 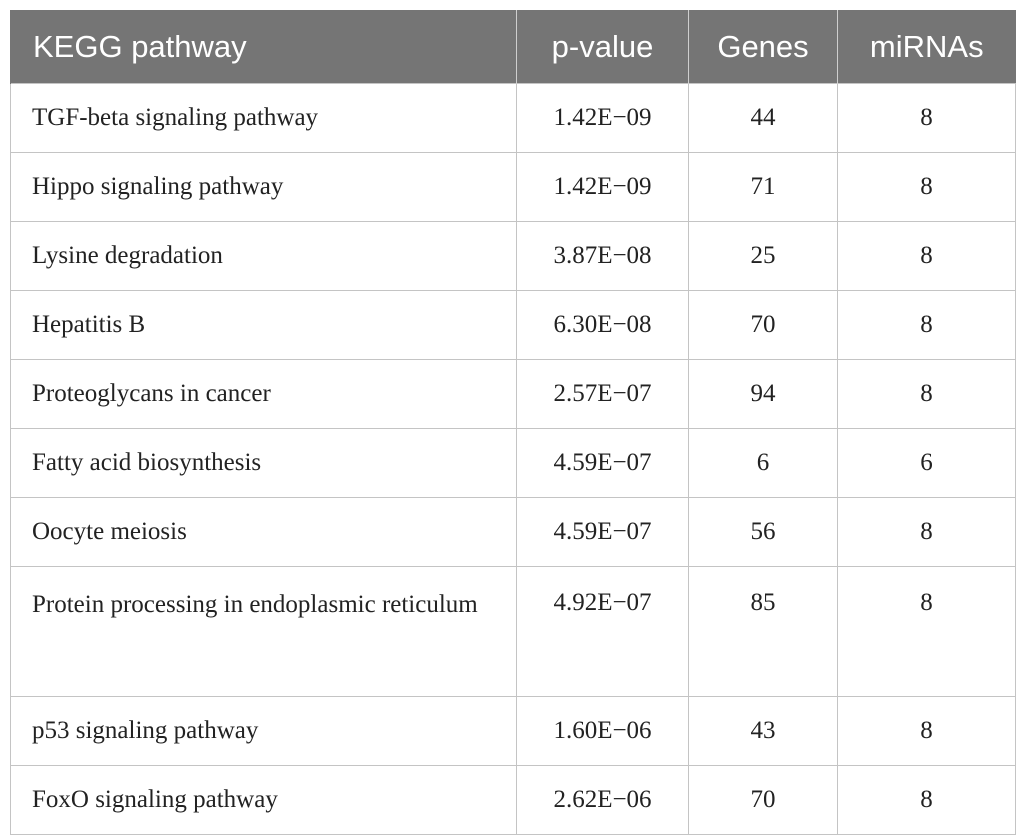 What do you see at coordinates (263, 118) in the screenshot?
I see `pathway-cell: TGF-beta signaling pathway` at bounding box center [263, 118].